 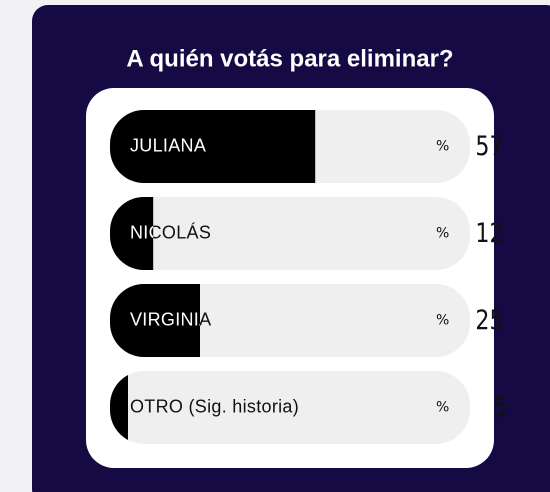 I want to click on option-percent: 12, so click(x=489, y=233).